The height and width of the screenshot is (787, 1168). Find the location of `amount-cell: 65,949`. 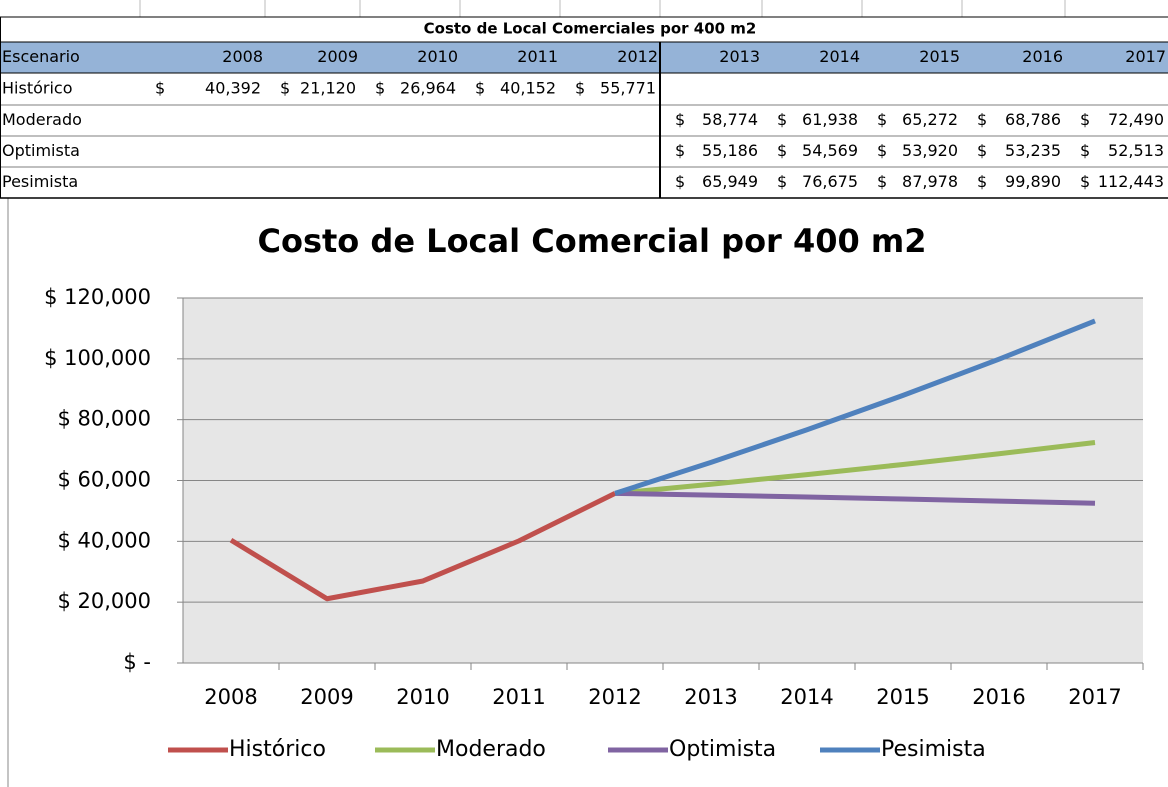

amount-cell: 65,949 is located at coordinates (730, 181).